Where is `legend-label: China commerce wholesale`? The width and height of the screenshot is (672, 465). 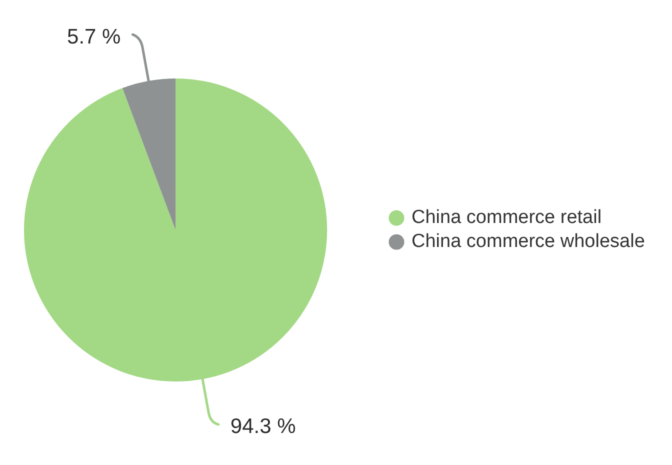 legend-label: China commerce wholesale is located at coordinates (528, 241).